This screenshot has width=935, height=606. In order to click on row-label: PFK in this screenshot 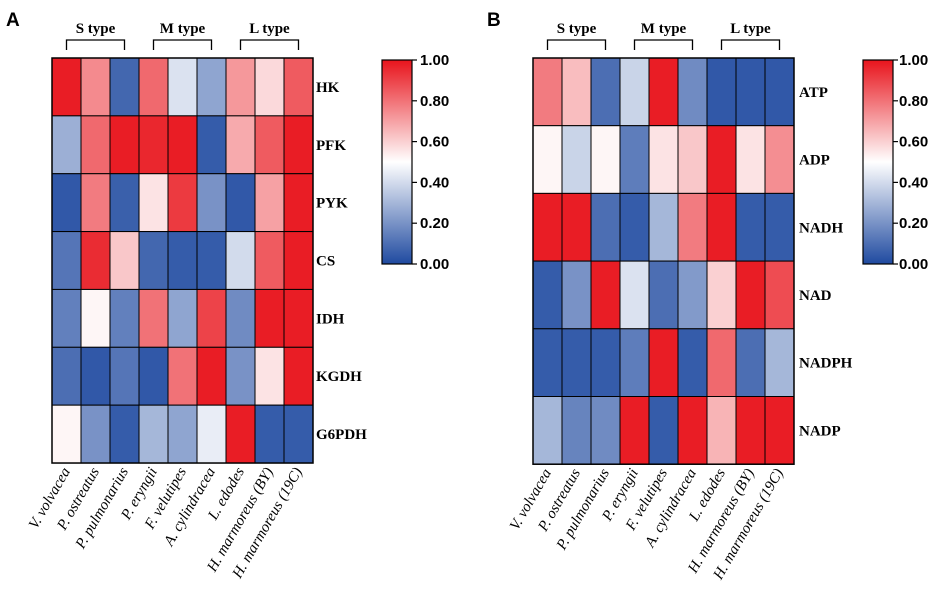, I will do `click(331, 146)`.